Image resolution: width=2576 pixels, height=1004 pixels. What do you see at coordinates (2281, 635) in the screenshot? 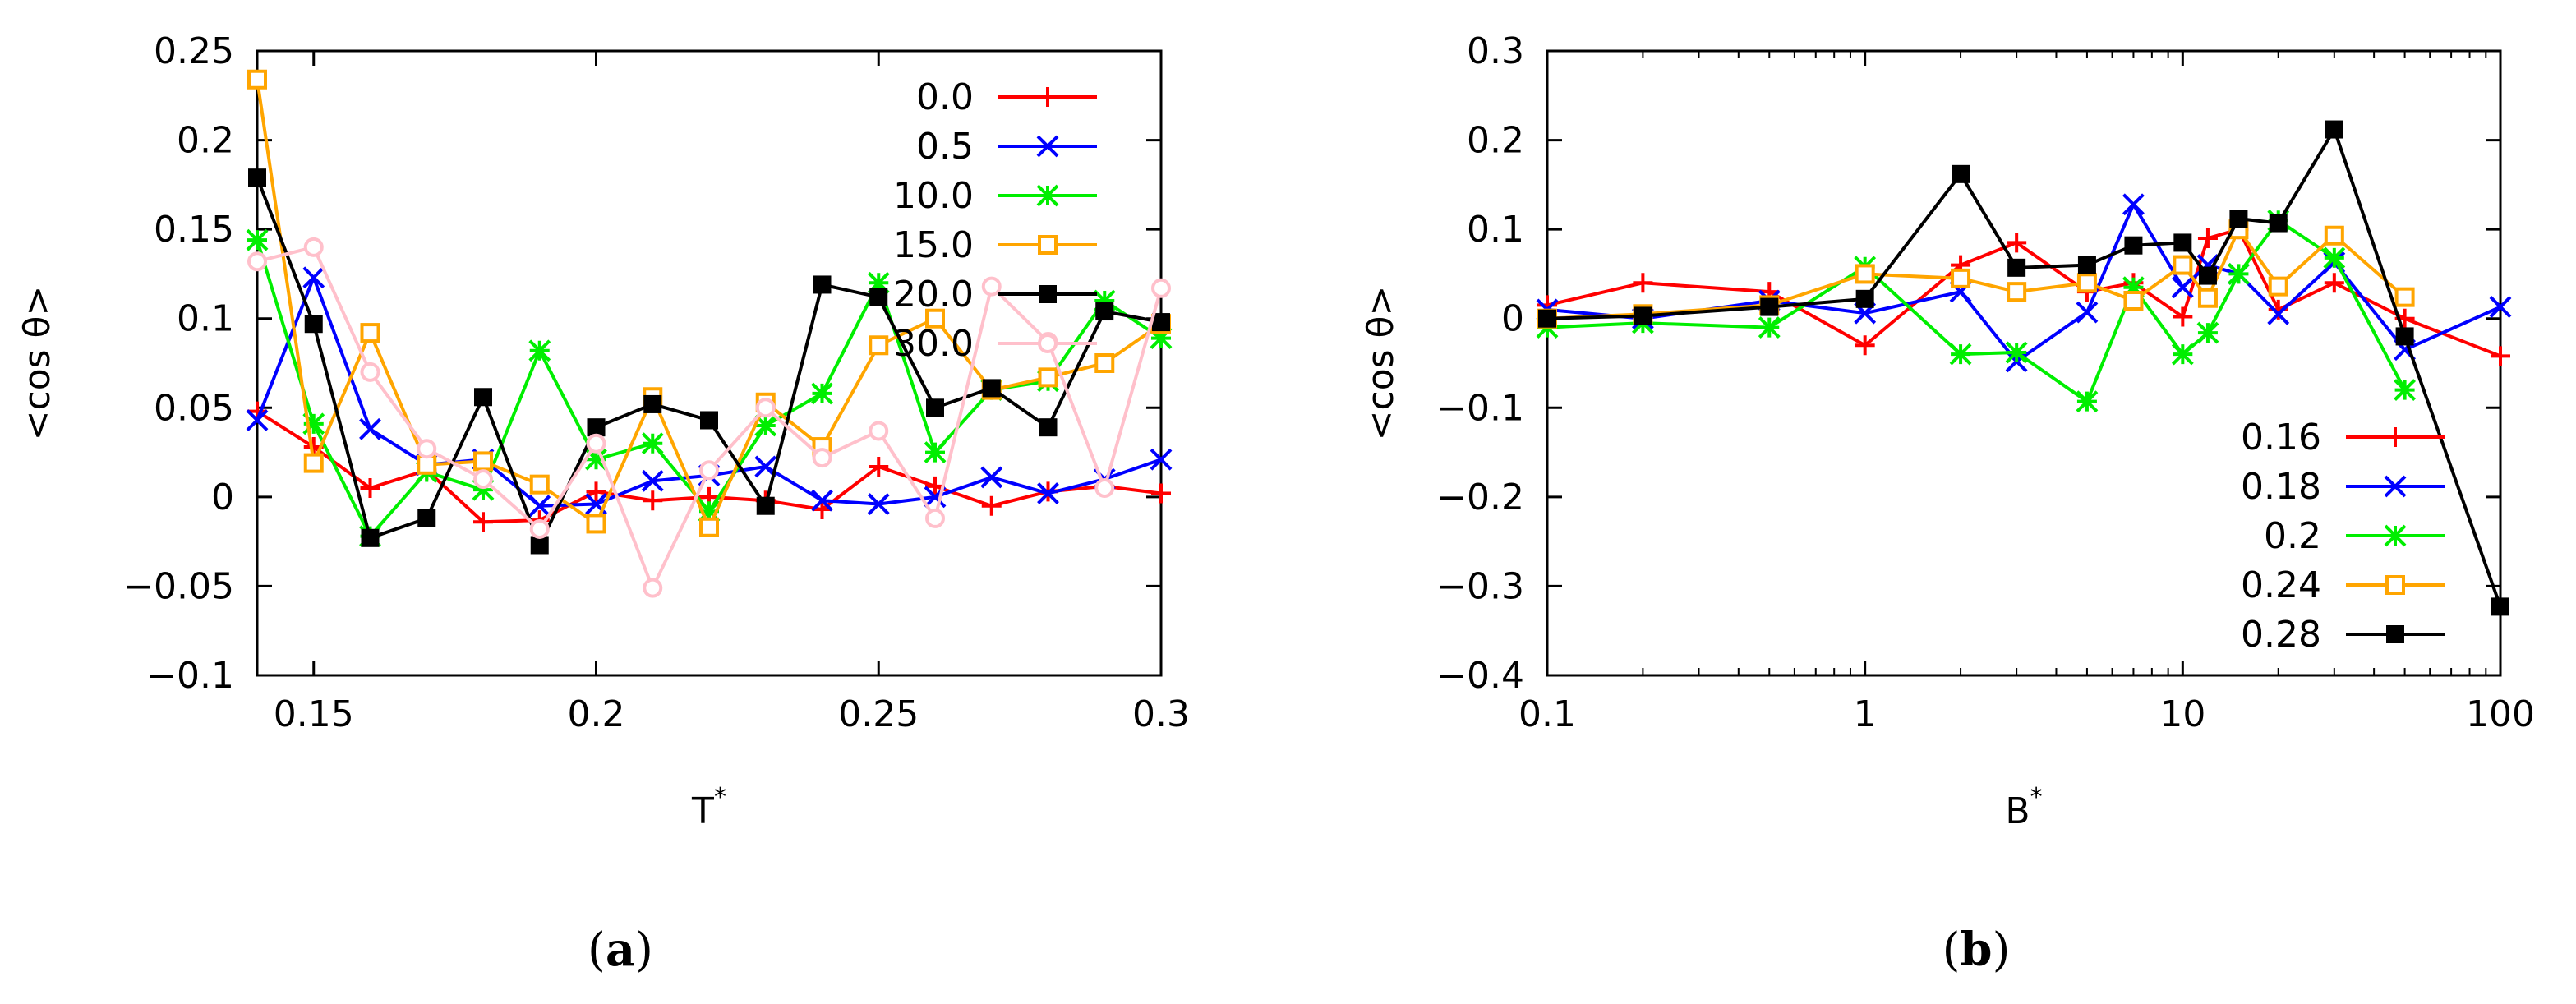
I see `legend-label: 0.28` at bounding box center [2281, 635].